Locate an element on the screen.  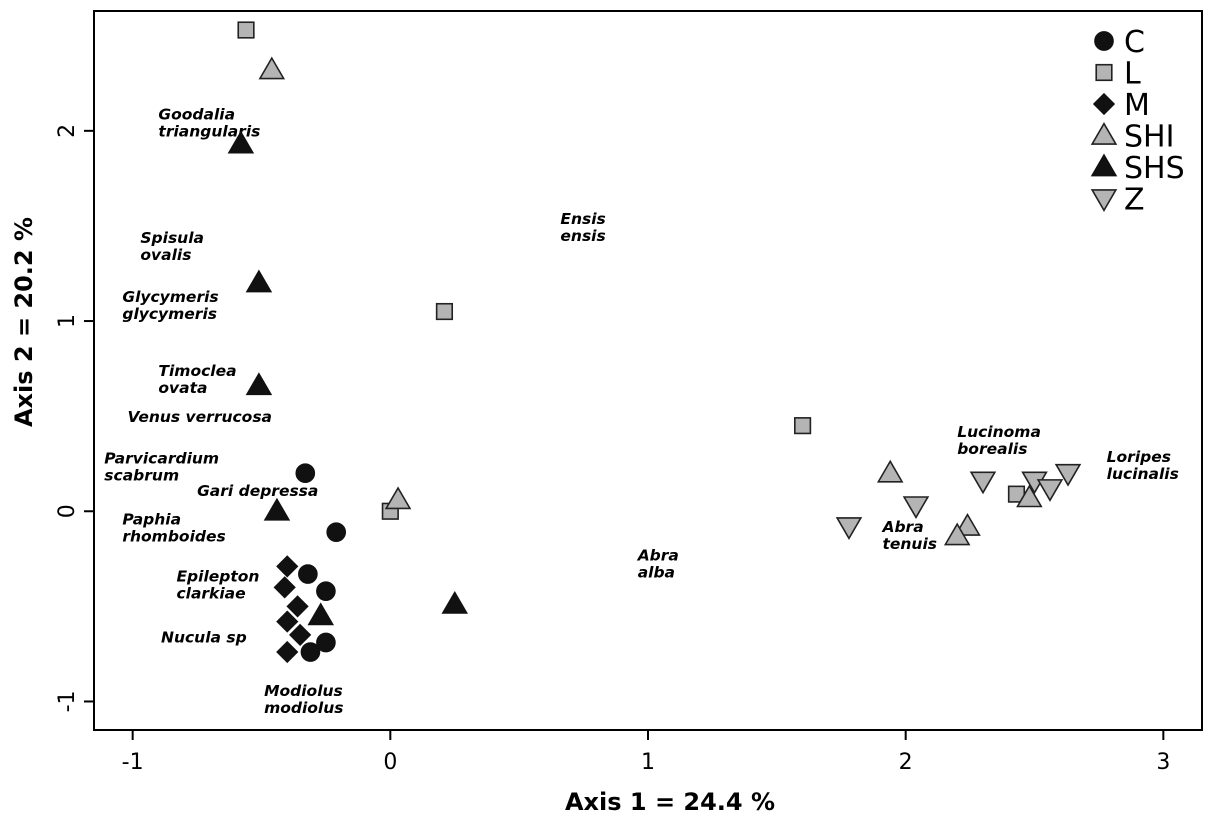
x-tick-label: -1 is located at coordinates (133, 762).